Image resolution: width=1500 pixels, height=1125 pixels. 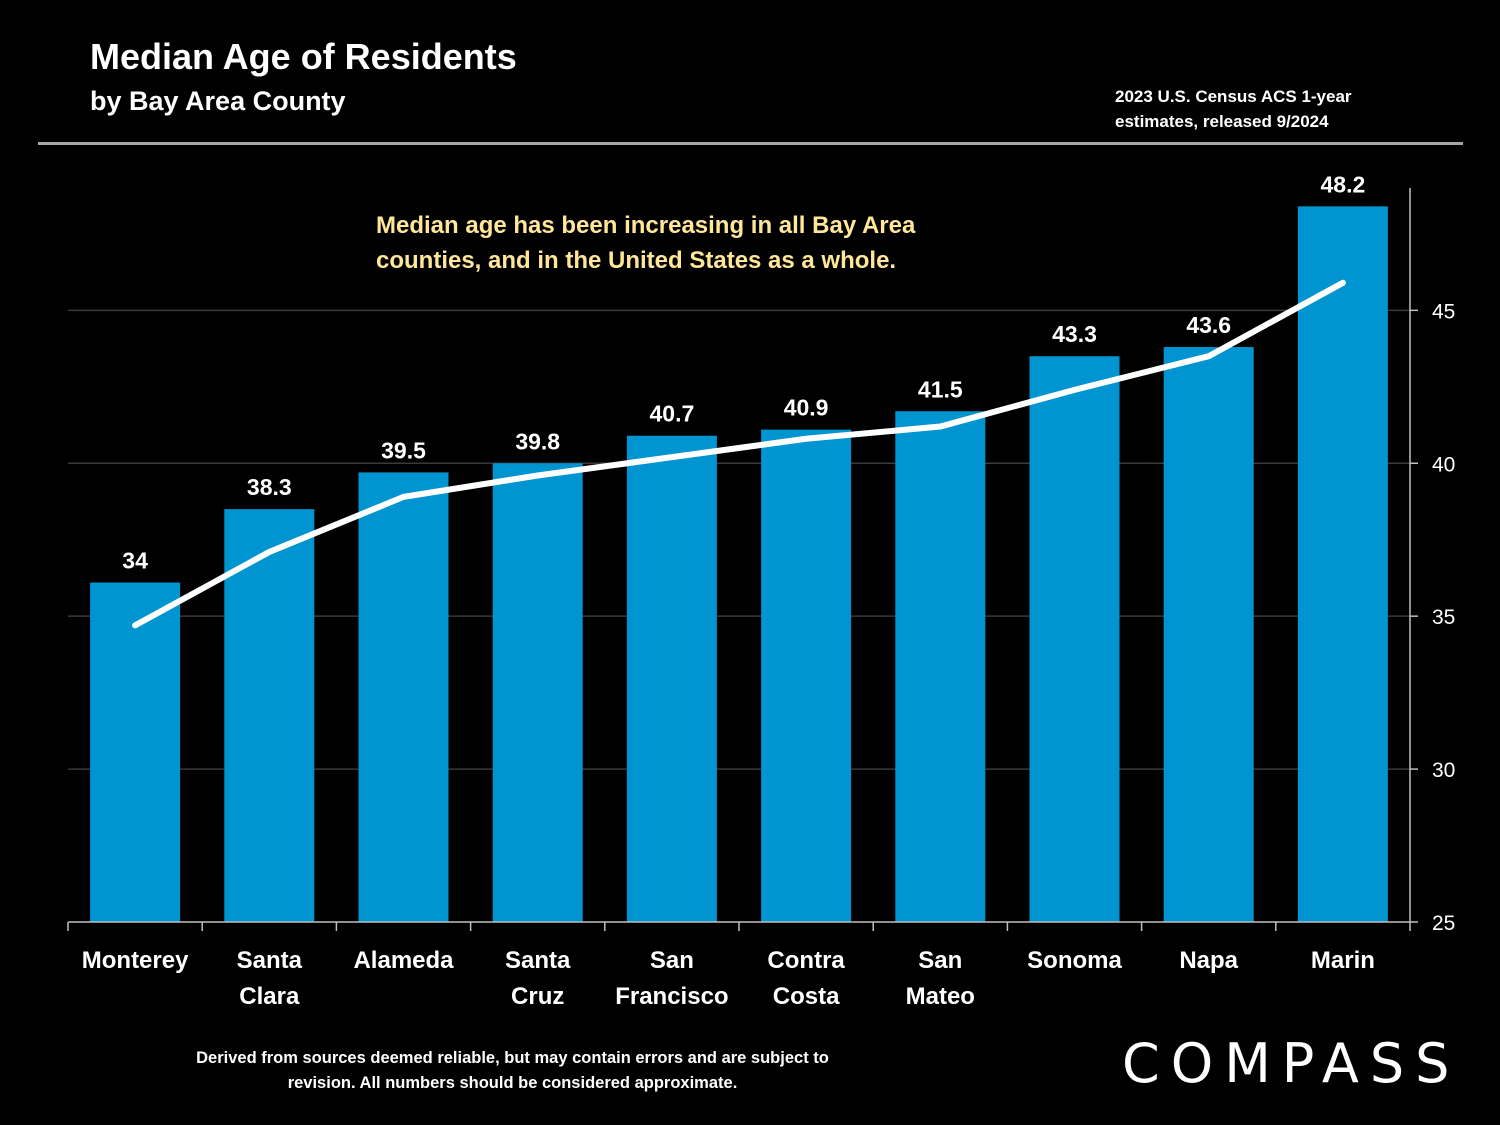 I want to click on bar-value-label: 41.5, so click(x=940, y=389).